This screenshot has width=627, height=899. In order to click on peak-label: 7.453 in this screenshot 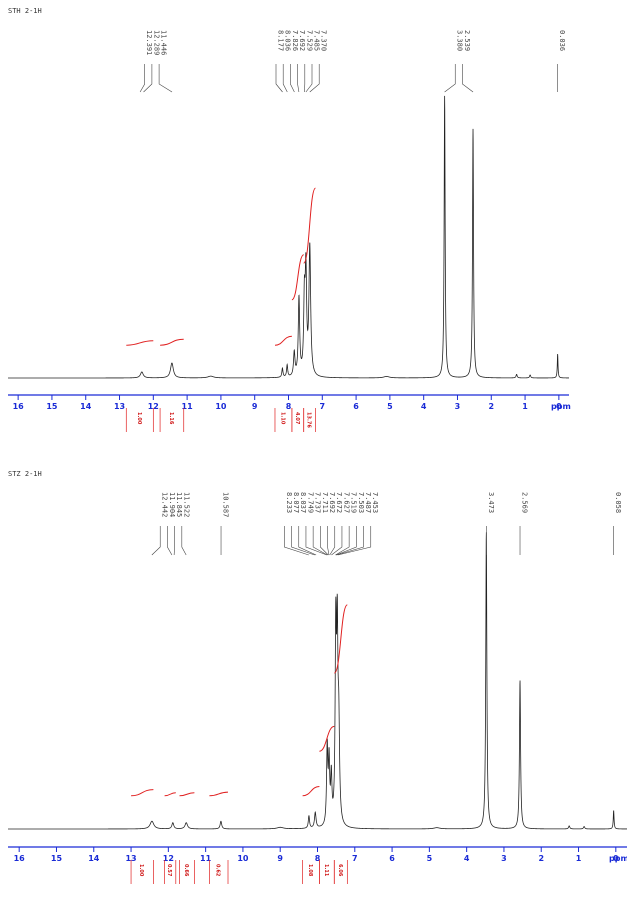, I will do `click(375, 502)`.